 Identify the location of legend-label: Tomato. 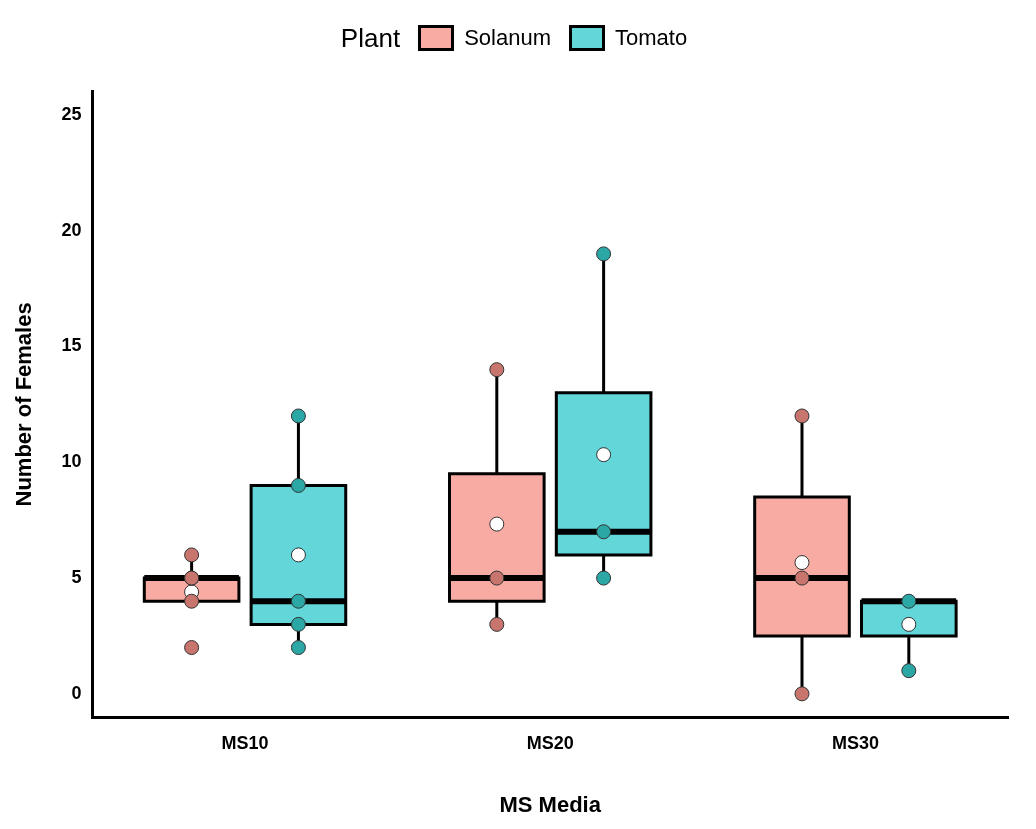
(651, 38).